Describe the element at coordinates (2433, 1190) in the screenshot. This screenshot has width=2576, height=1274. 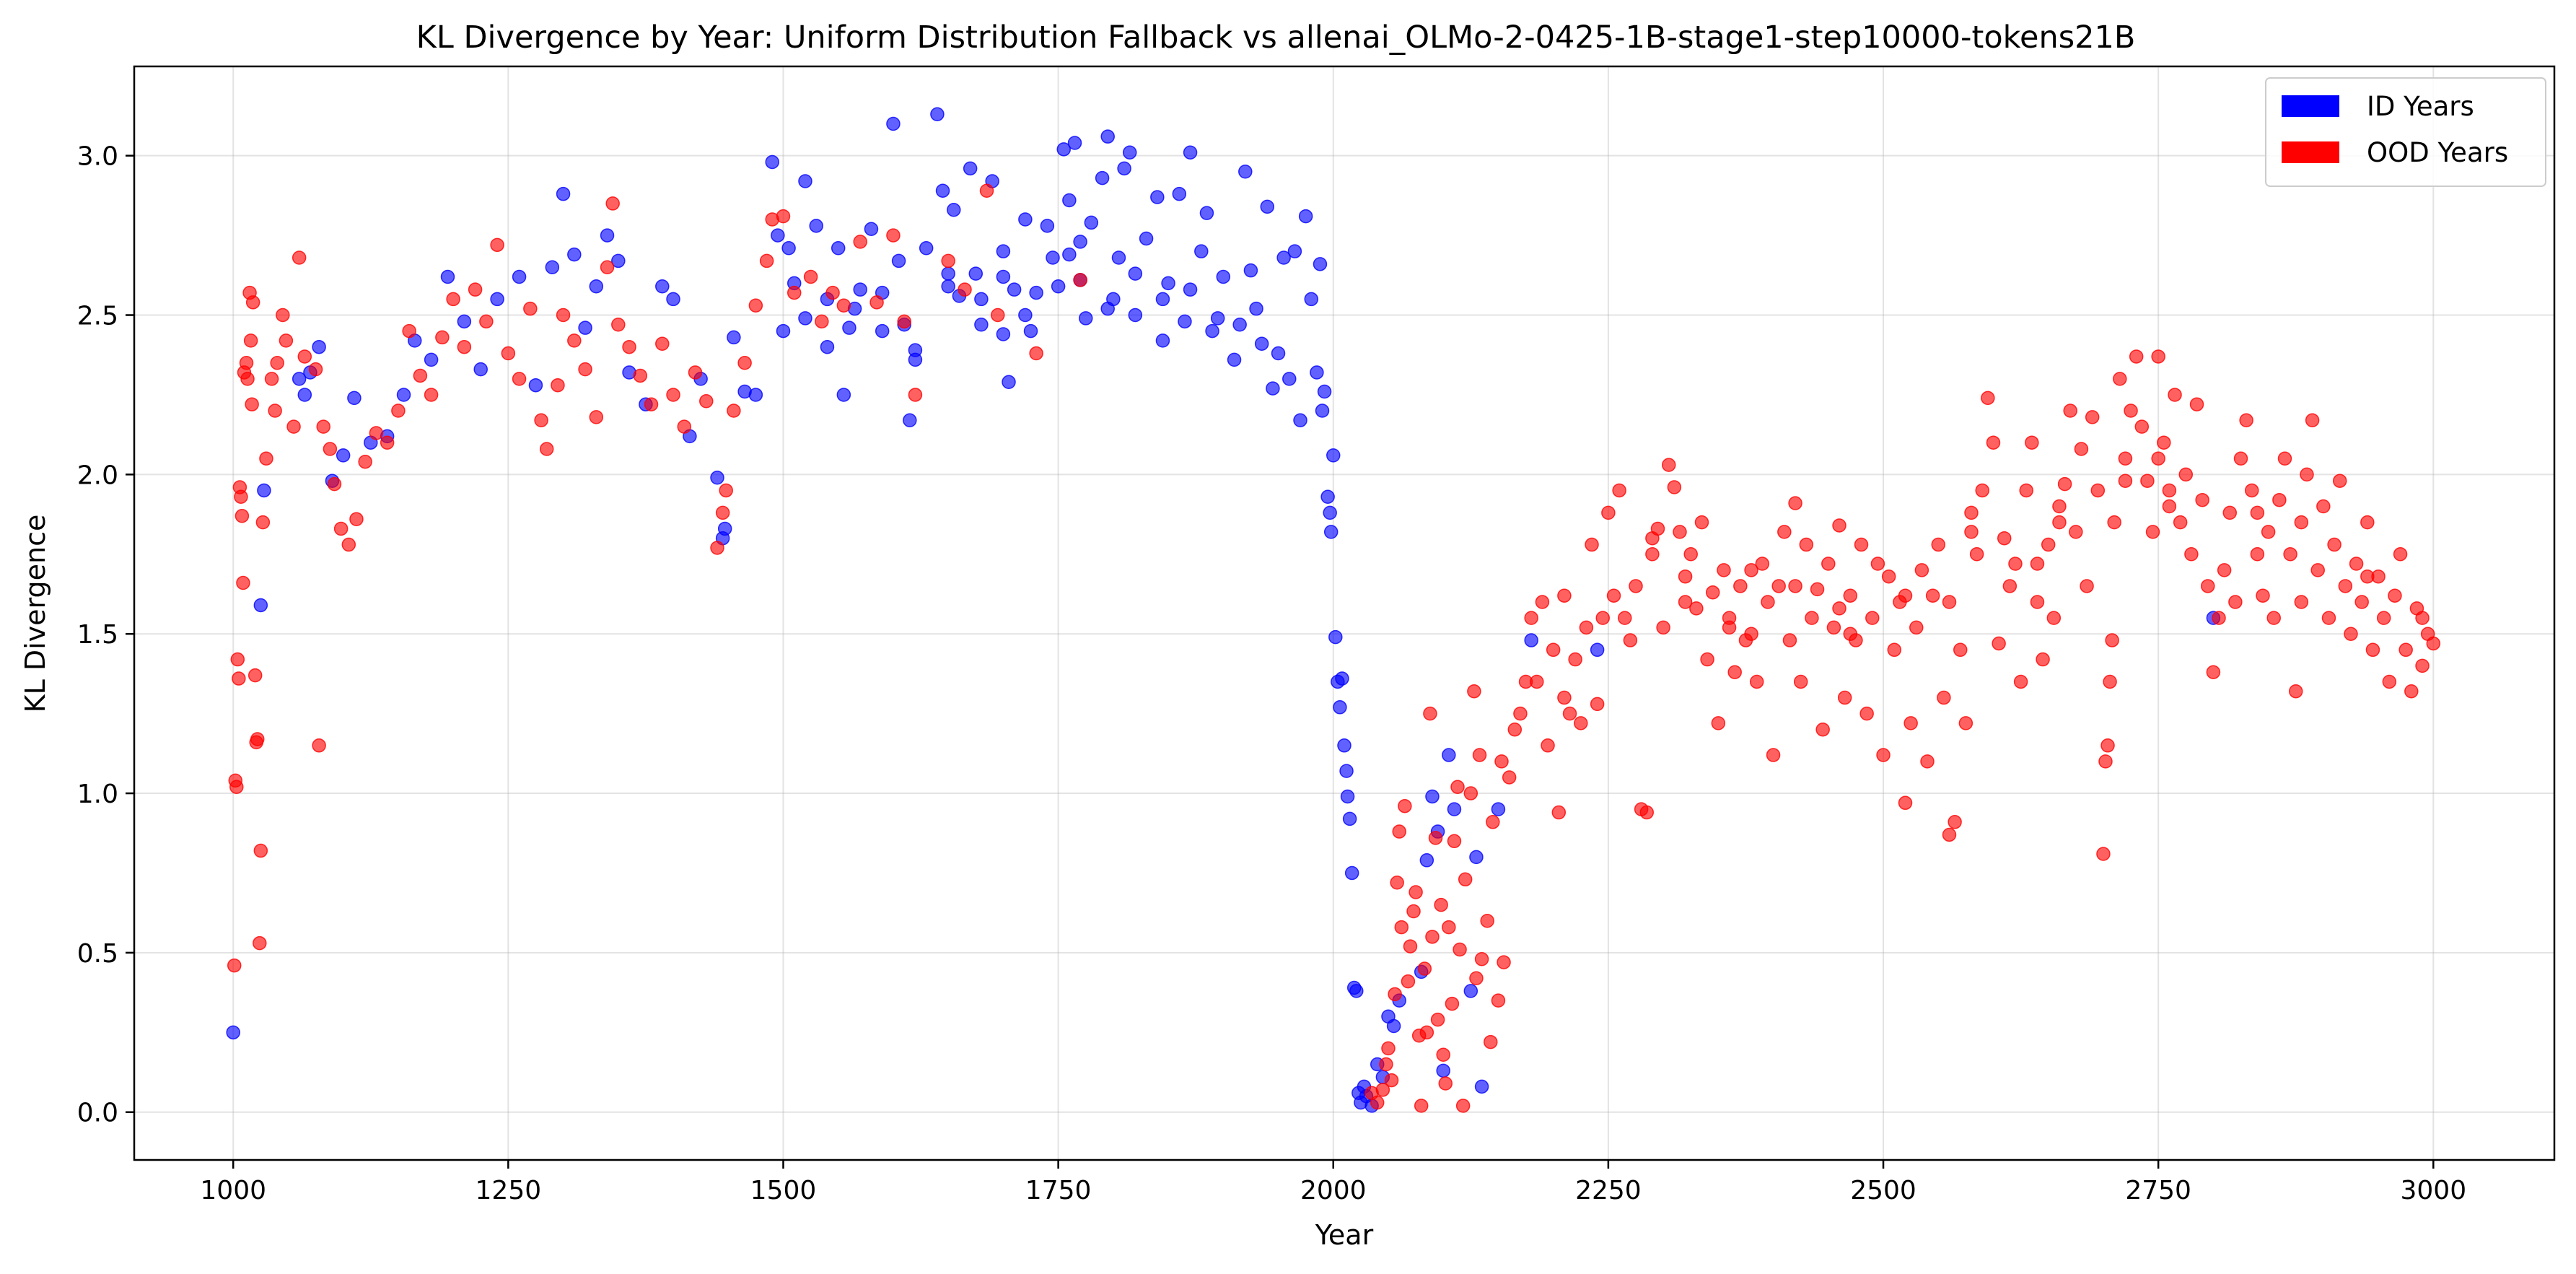
I see `x-tick-label: 3000` at that location.